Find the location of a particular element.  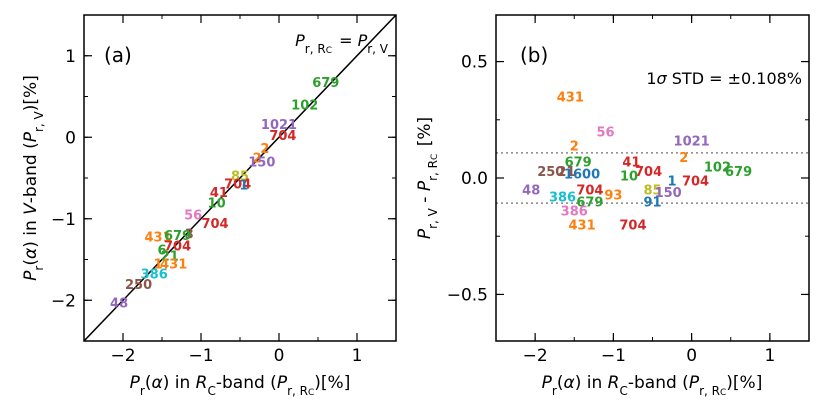

panel-b-annotation: 1σ STD = ±0.108% is located at coordinates (724, 78).